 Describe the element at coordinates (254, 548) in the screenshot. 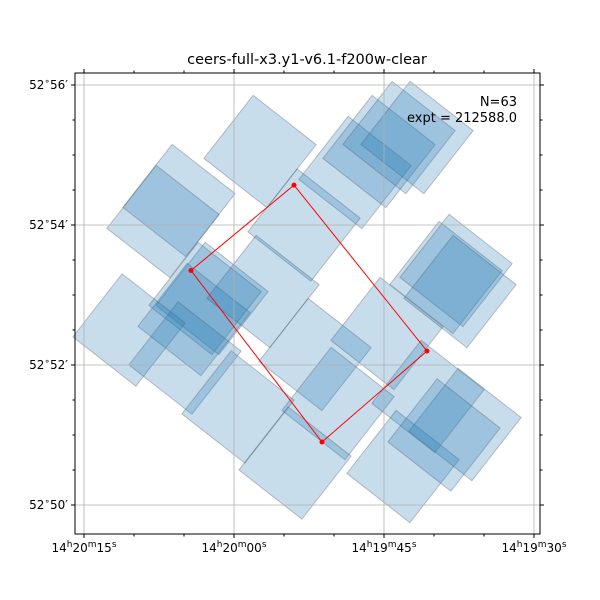

I see `x-tick-label-value: 00` at that location.